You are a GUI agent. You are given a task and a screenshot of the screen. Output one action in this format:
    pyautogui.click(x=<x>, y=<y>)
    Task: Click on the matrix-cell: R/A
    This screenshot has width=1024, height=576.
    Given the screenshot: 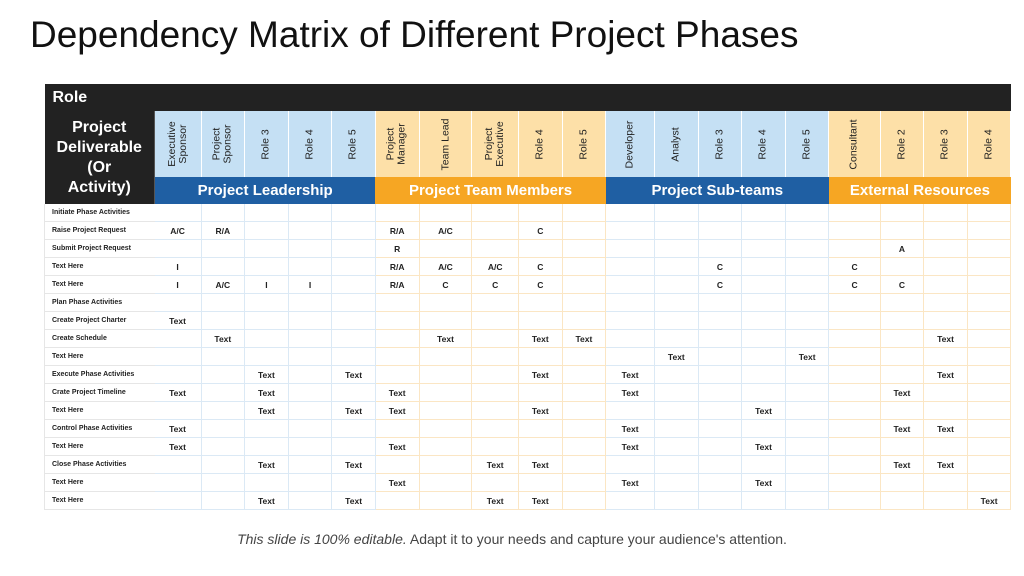 What is the action you would take?
    pyautogui.click(x=397, y=266)
    